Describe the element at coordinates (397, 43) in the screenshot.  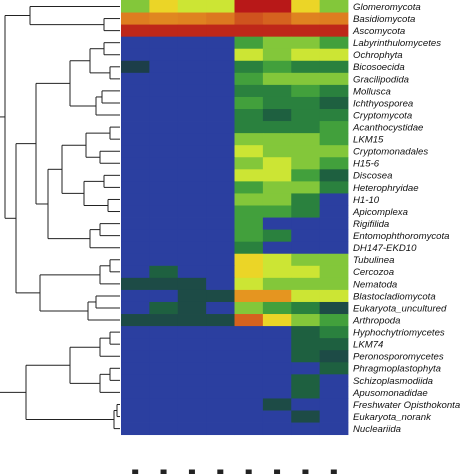
I see `row-label: Labyrinthulomycetes` at that location.